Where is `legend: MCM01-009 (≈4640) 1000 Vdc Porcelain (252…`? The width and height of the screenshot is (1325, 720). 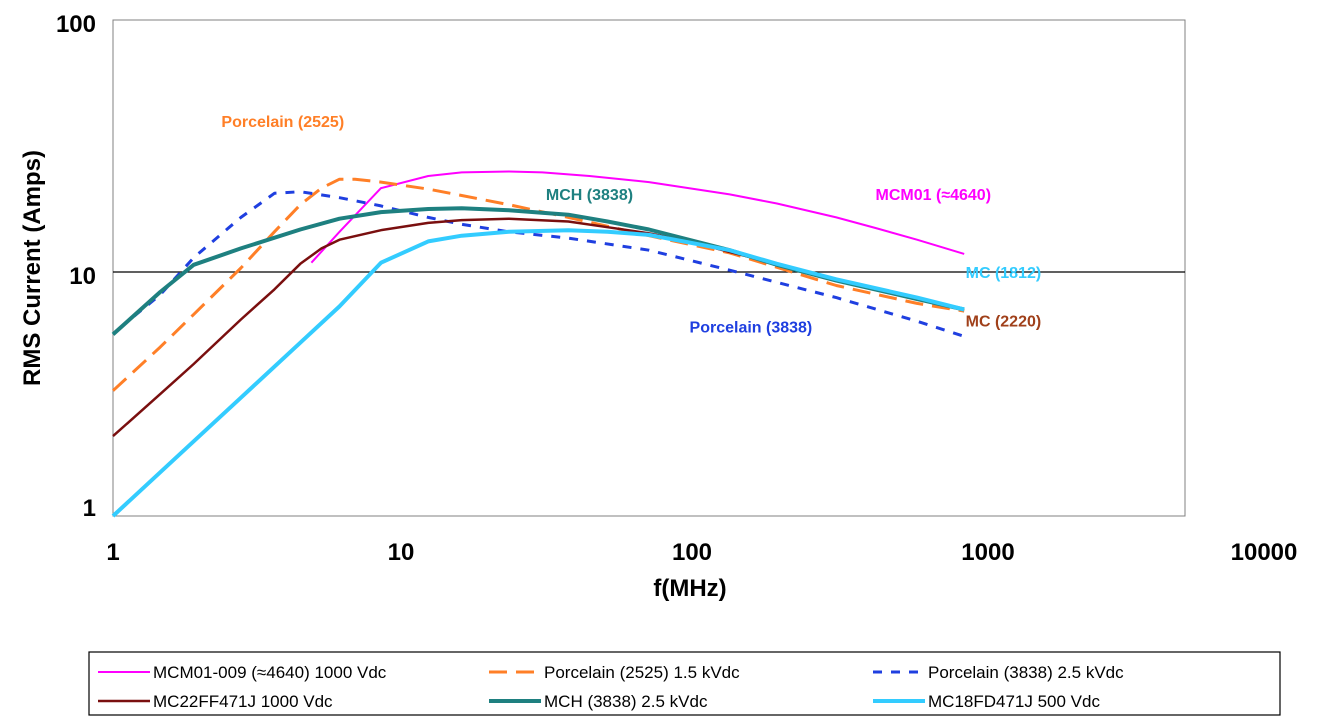 legend: MCM01-009 (≈4640) 1000 Vdc Porcelain (252… is located at coordinates (684, 683).